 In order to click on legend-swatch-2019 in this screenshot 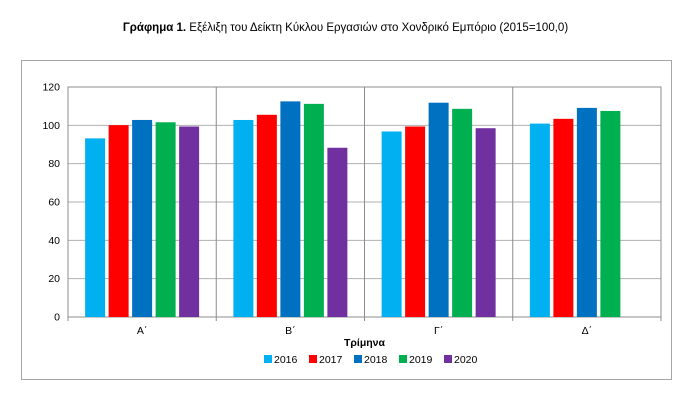, I will do `click(403, 359)`.